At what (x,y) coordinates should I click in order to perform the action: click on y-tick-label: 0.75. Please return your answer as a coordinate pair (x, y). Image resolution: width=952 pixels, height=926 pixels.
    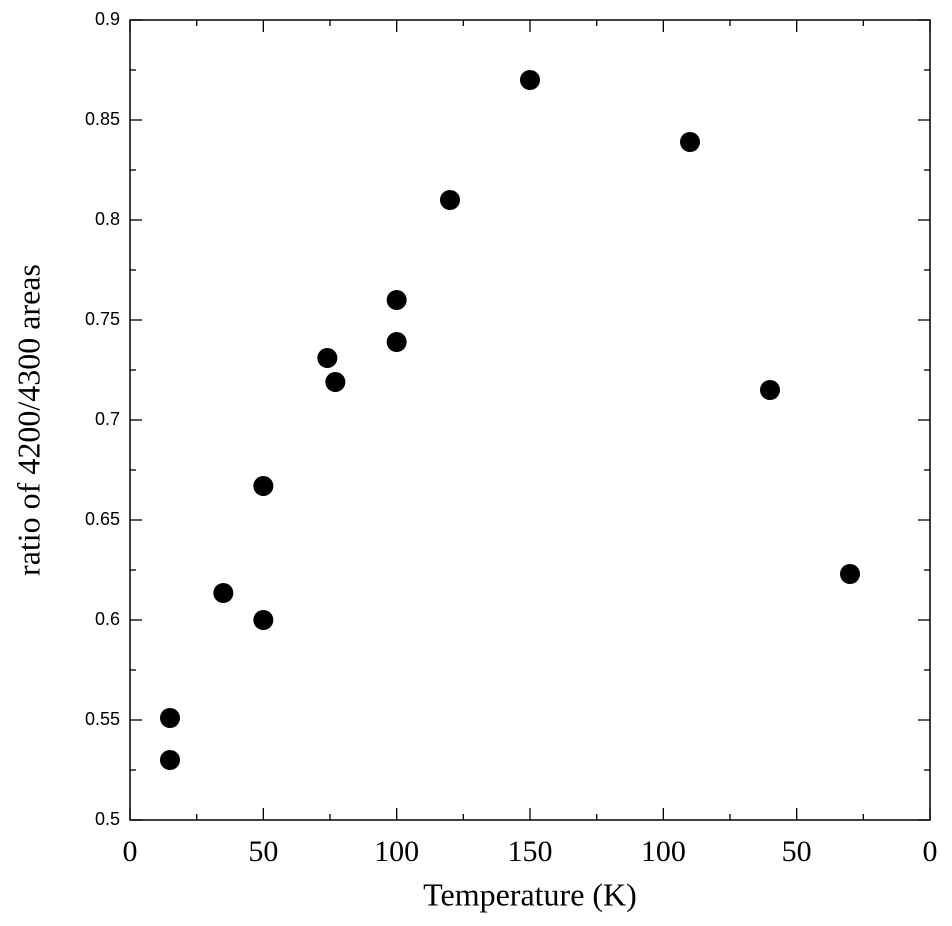
    Looking at the image, I should click on (102, 319).